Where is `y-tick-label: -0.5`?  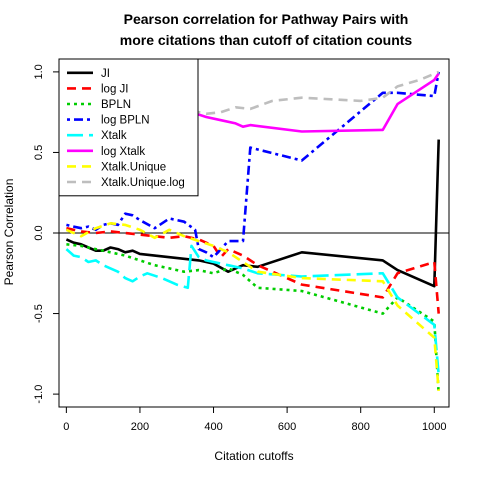
y-tick-label: -0.5 is located at coordinates (39, 313).